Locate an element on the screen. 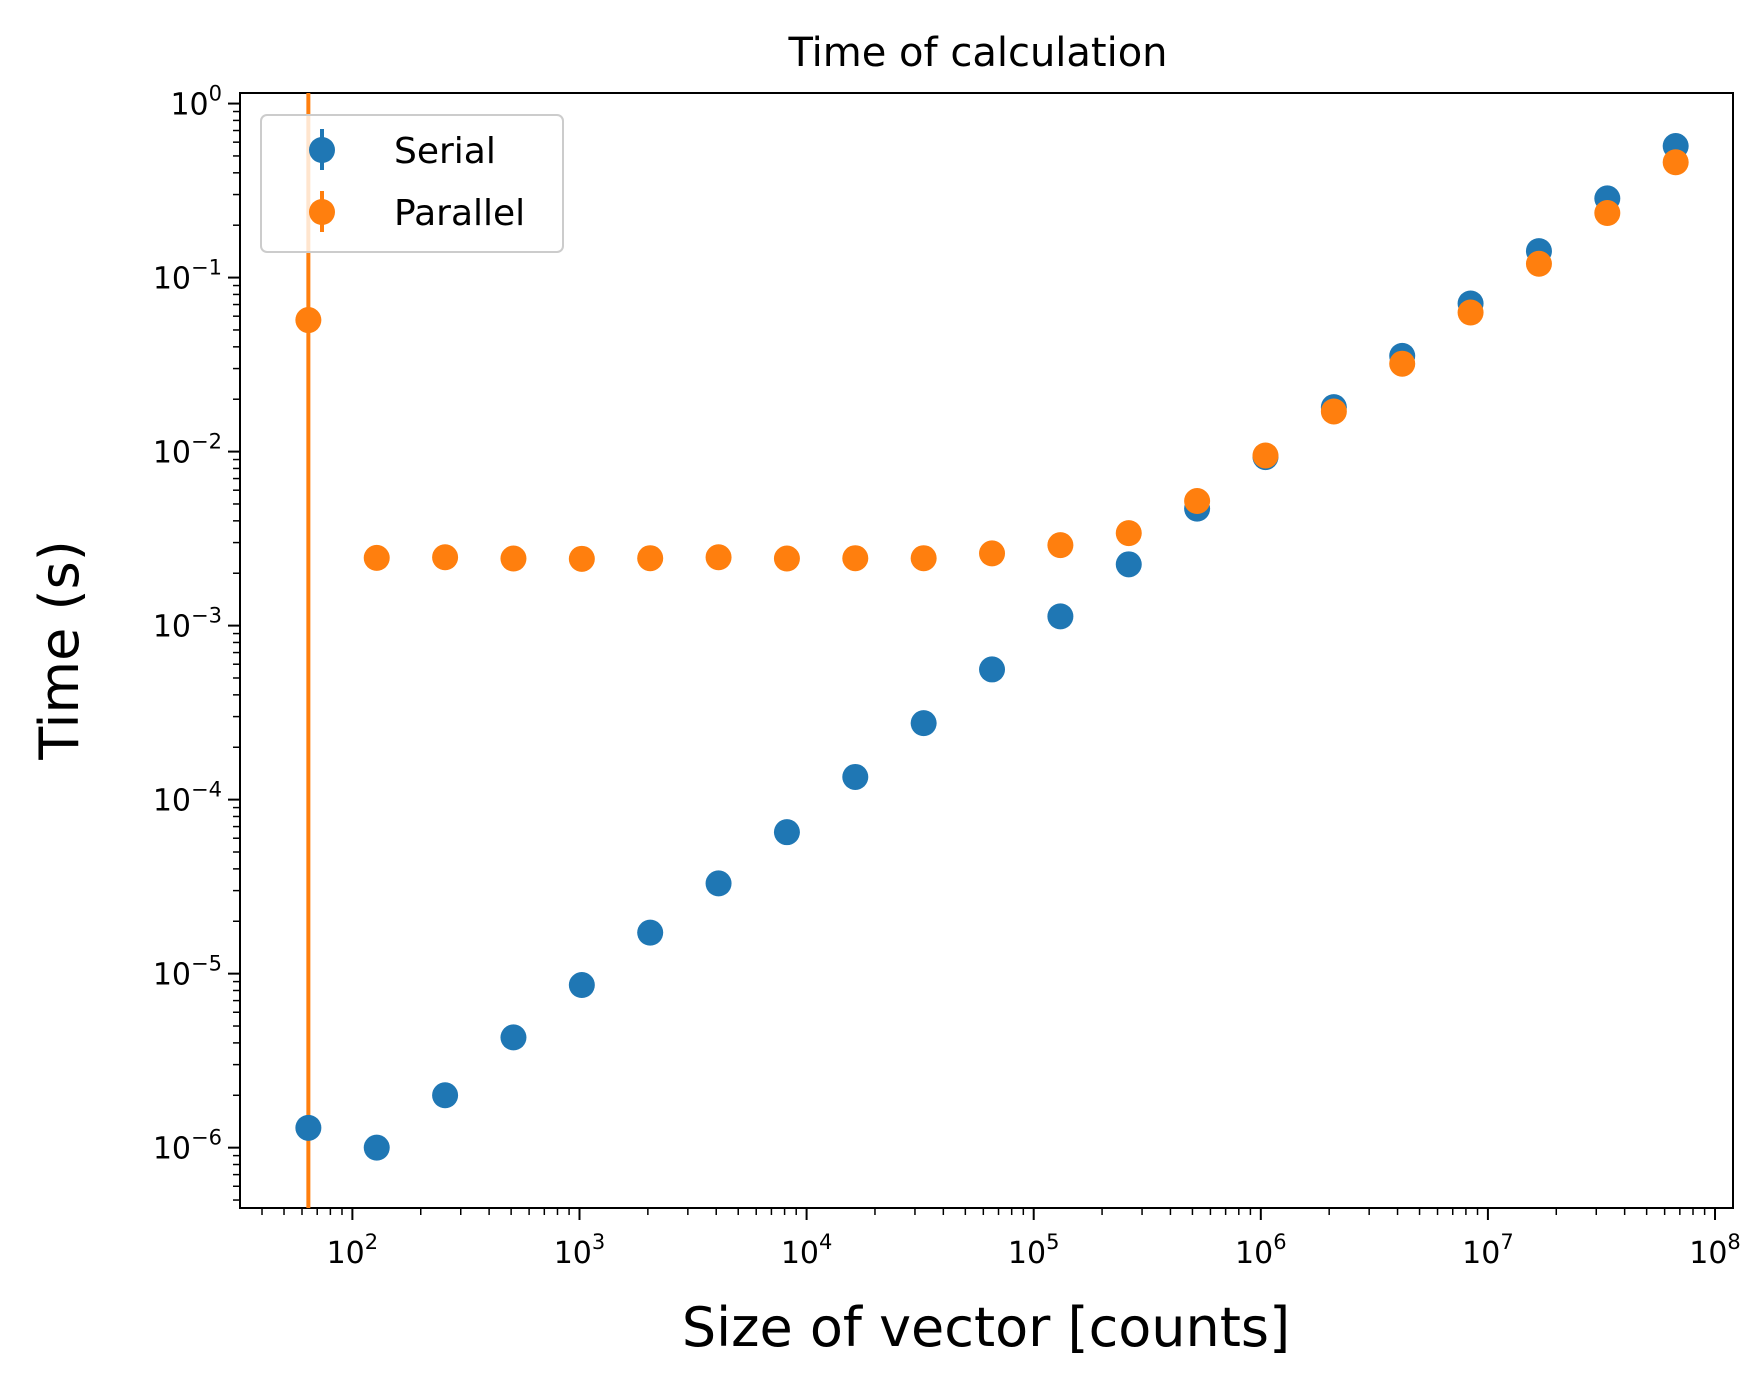  y-tick-label: 10⁰ is located at coordinates (196, 102).